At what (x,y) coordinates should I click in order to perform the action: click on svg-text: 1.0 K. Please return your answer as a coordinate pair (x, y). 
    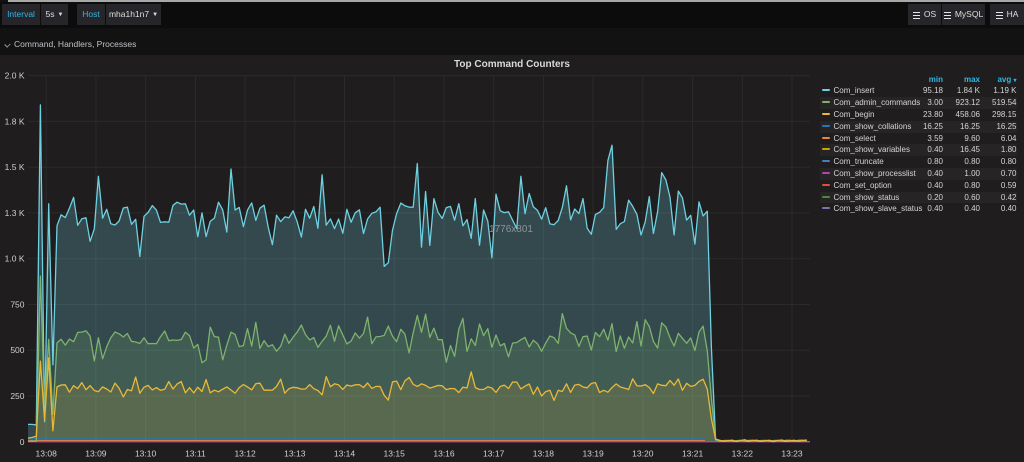
    Looking at the image, I should click on (15, 259).